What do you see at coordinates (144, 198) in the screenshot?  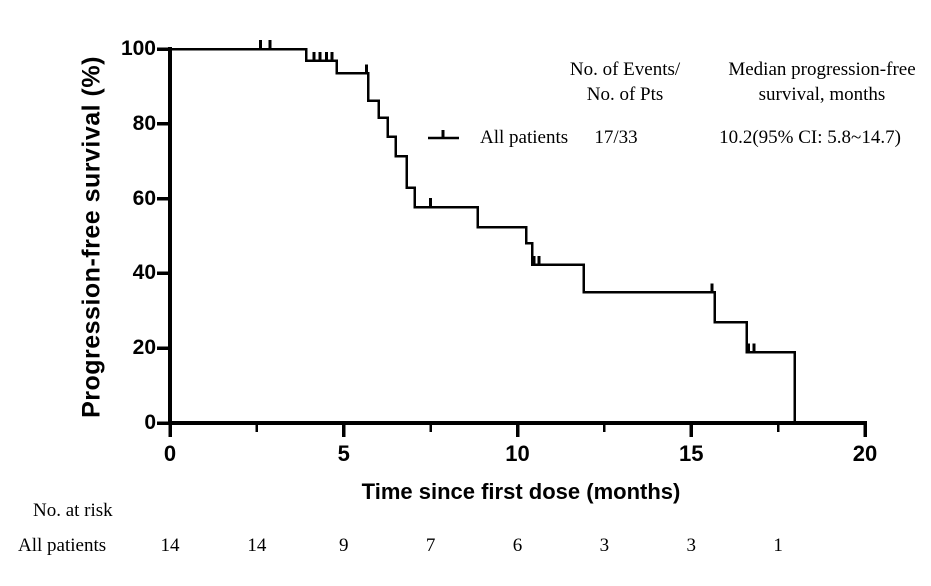 I see `y-tick-label: 60` at bounding box center [144, 198].